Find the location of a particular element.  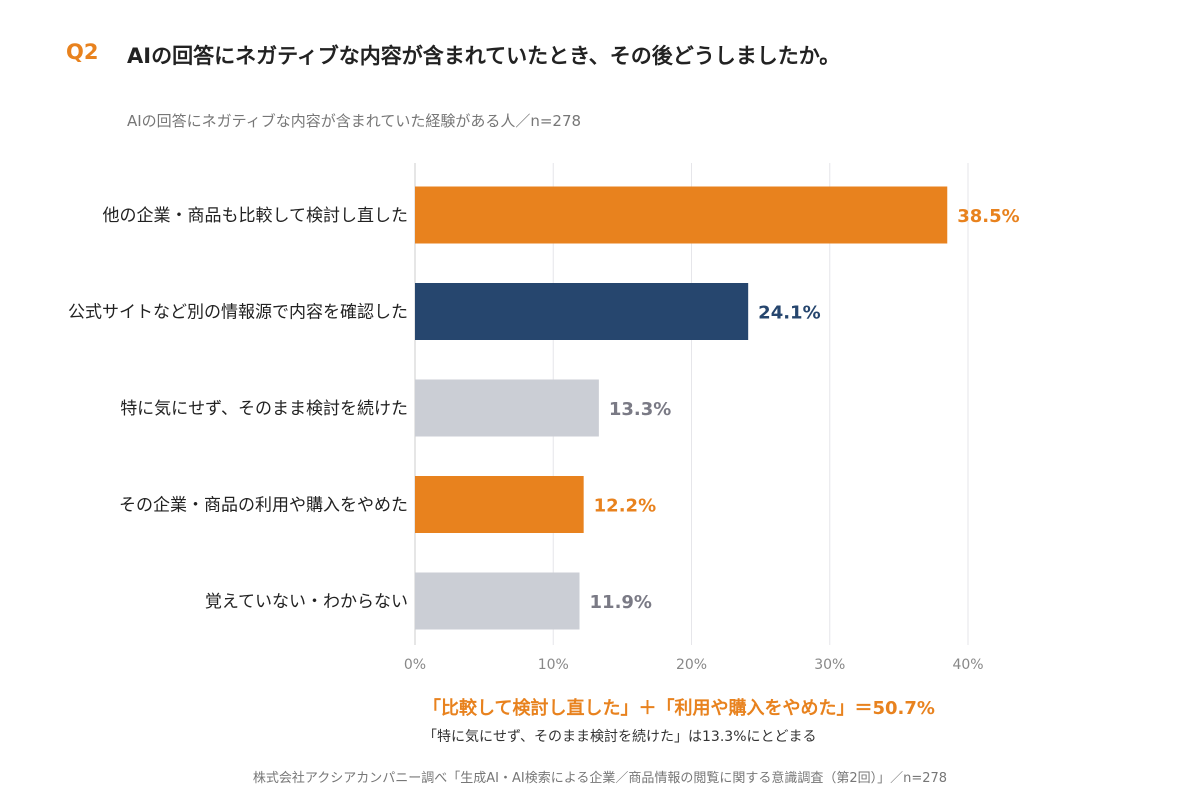

data-label: 11.9% is located at coordinates (621, 602).